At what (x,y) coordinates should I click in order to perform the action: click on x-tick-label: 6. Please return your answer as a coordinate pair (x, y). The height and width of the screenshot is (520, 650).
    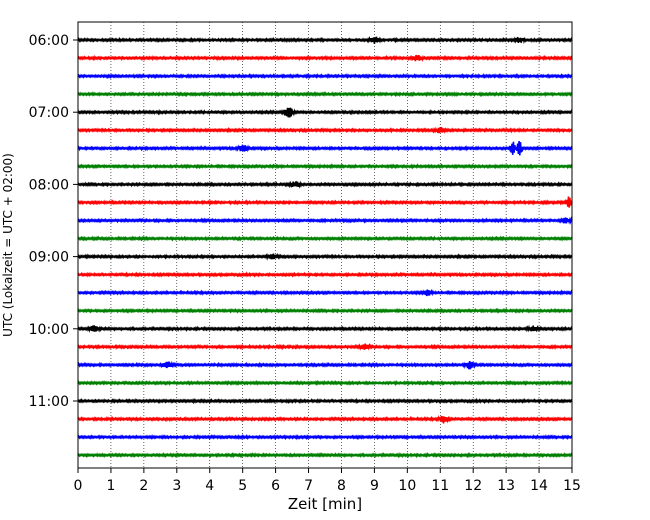
    Looking at the image, I should click on (275, 486).